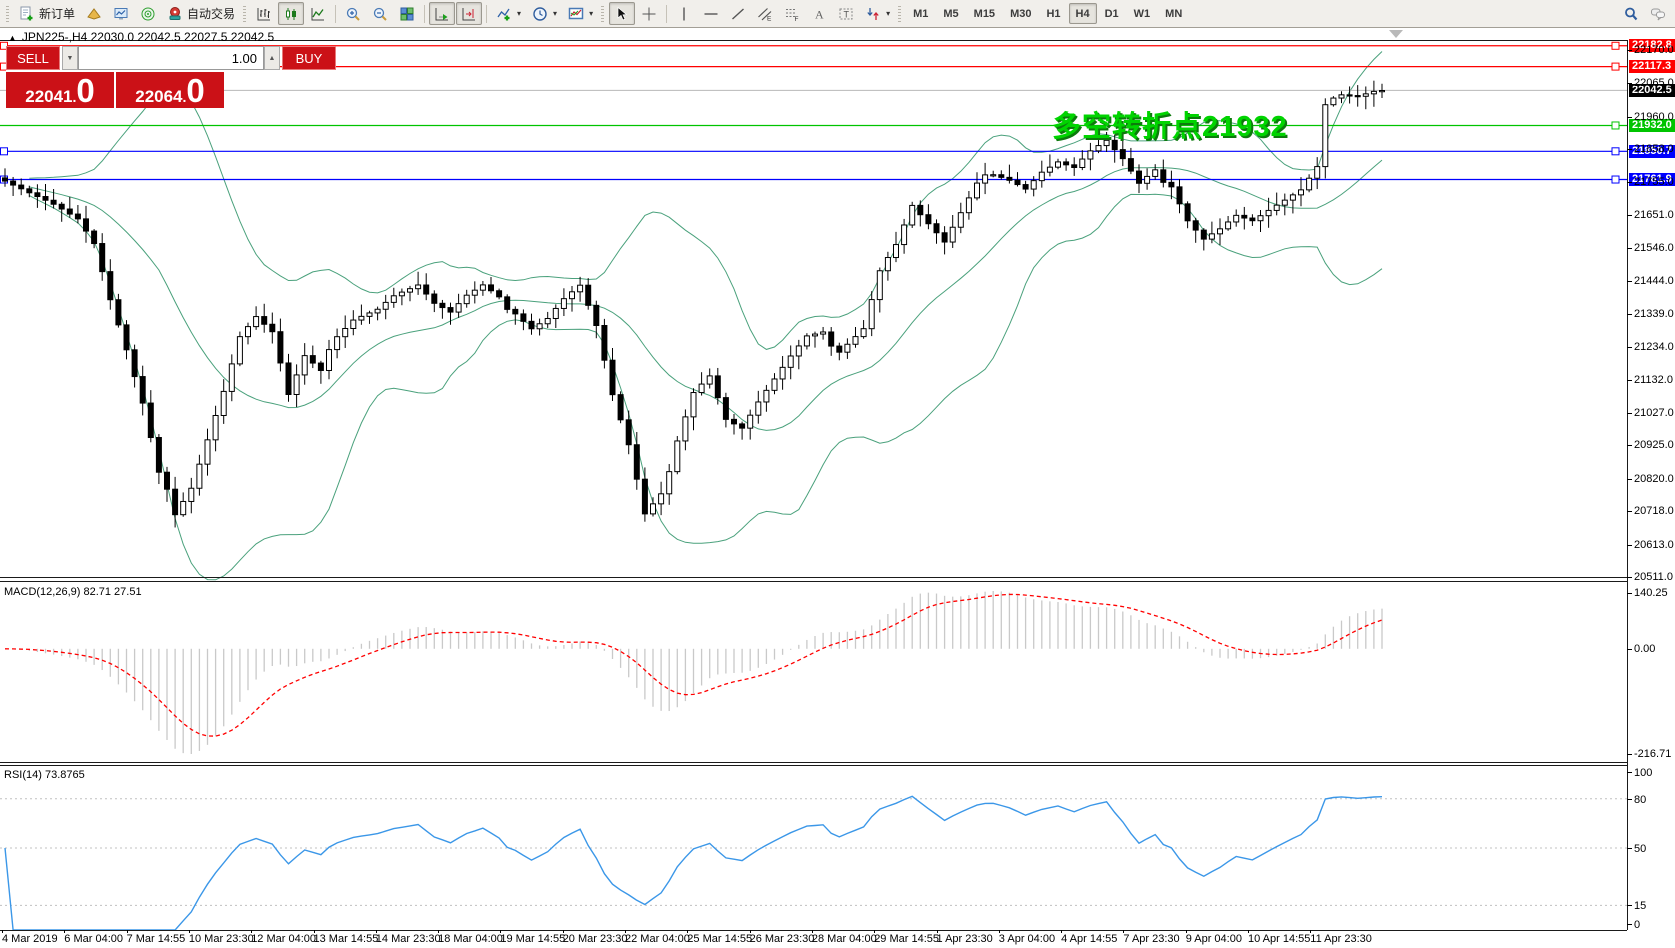  What do you see at coordinates (85, 90) in the screenshot?
I see `price-pip: 0` at bounding box center [85, 90].